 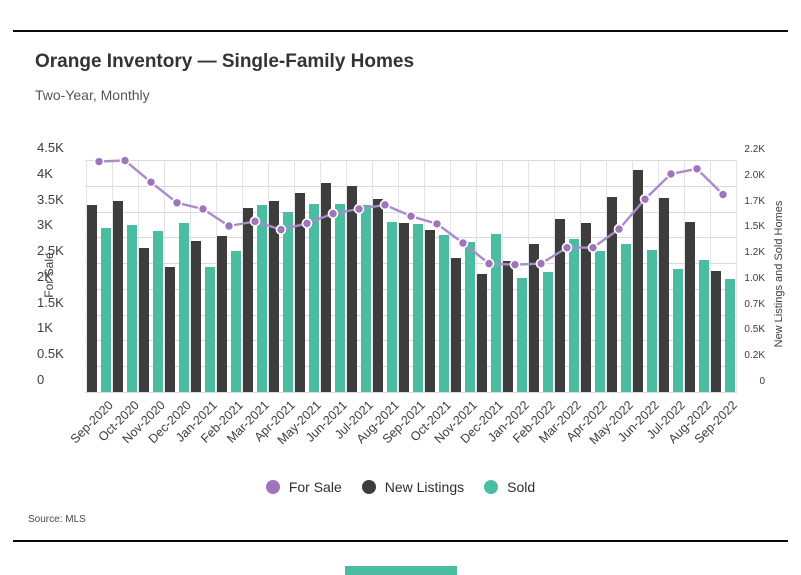 I want to click on y-axis-tick-right: 0.5K, so click(x=754, y=330).